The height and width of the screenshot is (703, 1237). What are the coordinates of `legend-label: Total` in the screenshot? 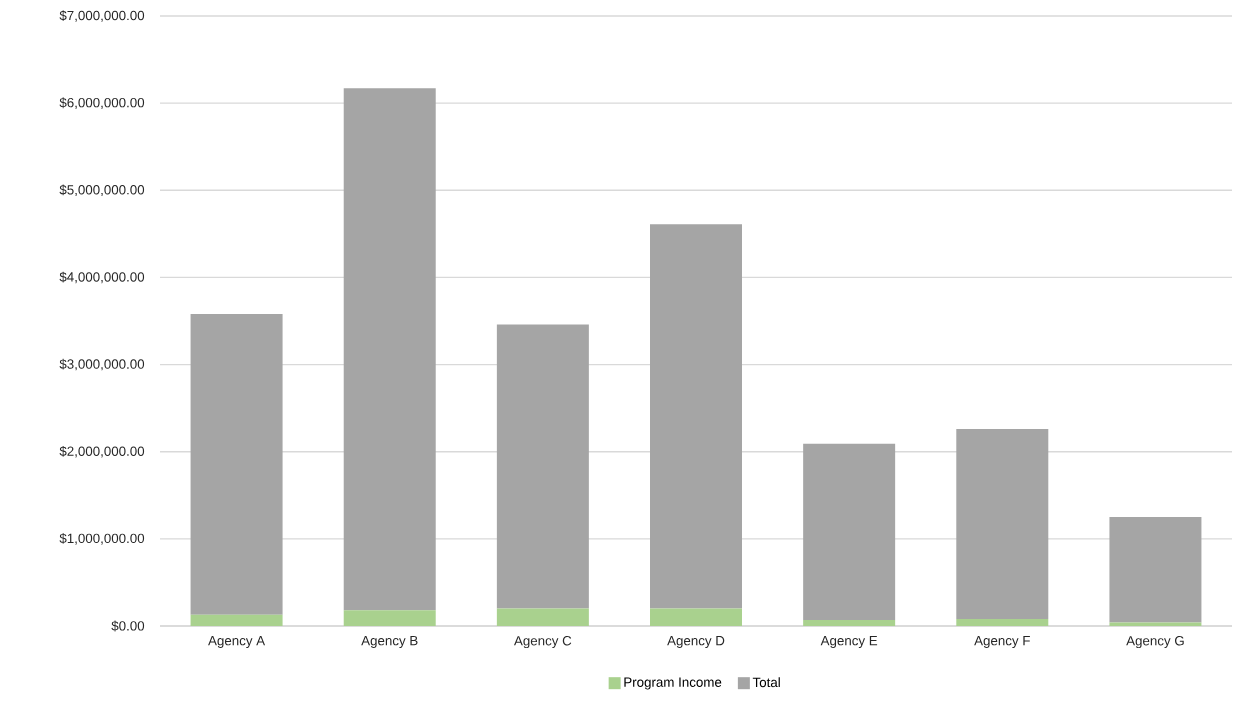 It's located at (766, 682).